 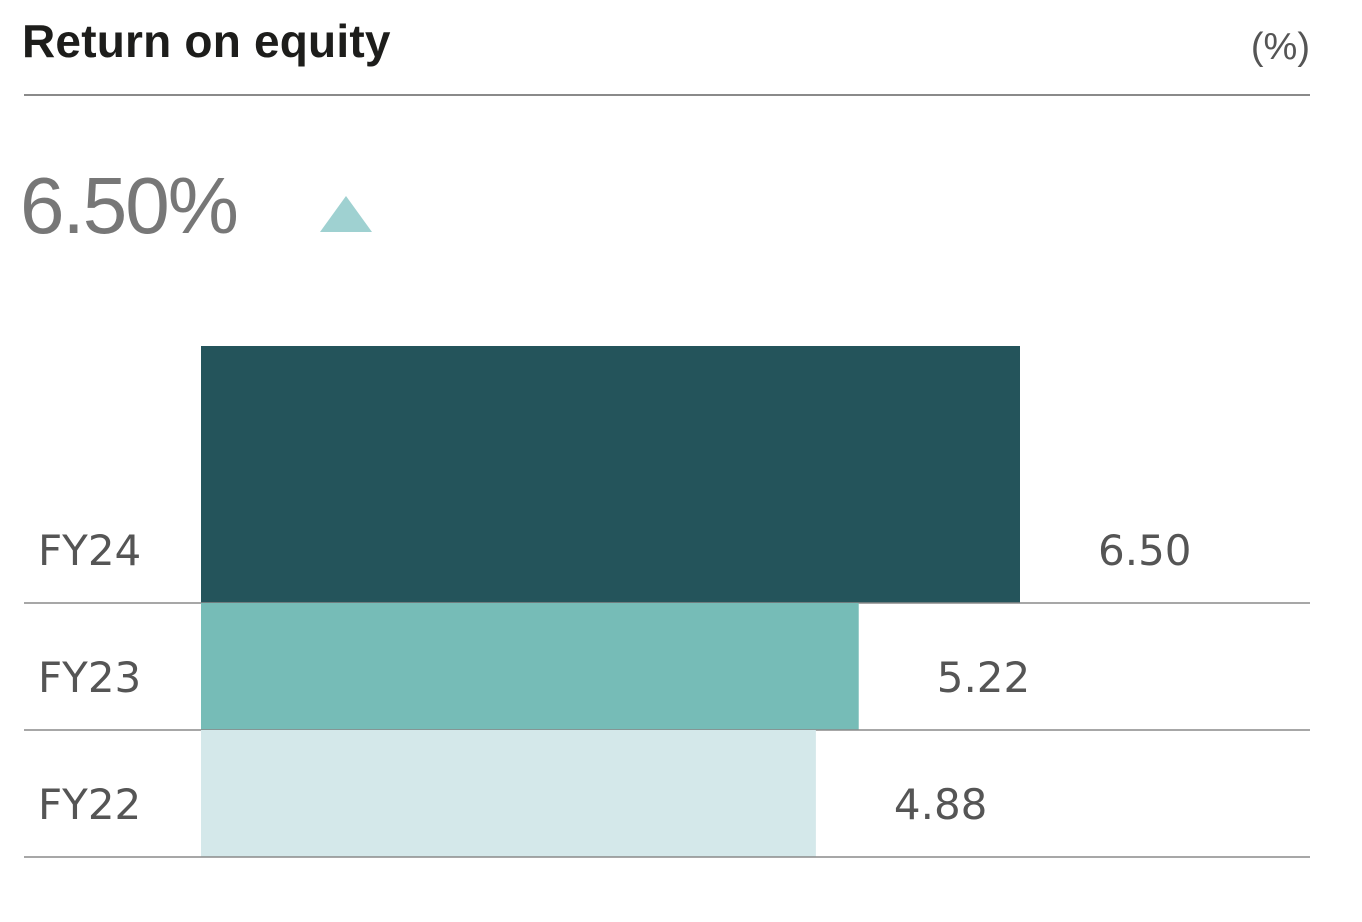 I want to click on bar-fy22, so click(x=508, y=793).